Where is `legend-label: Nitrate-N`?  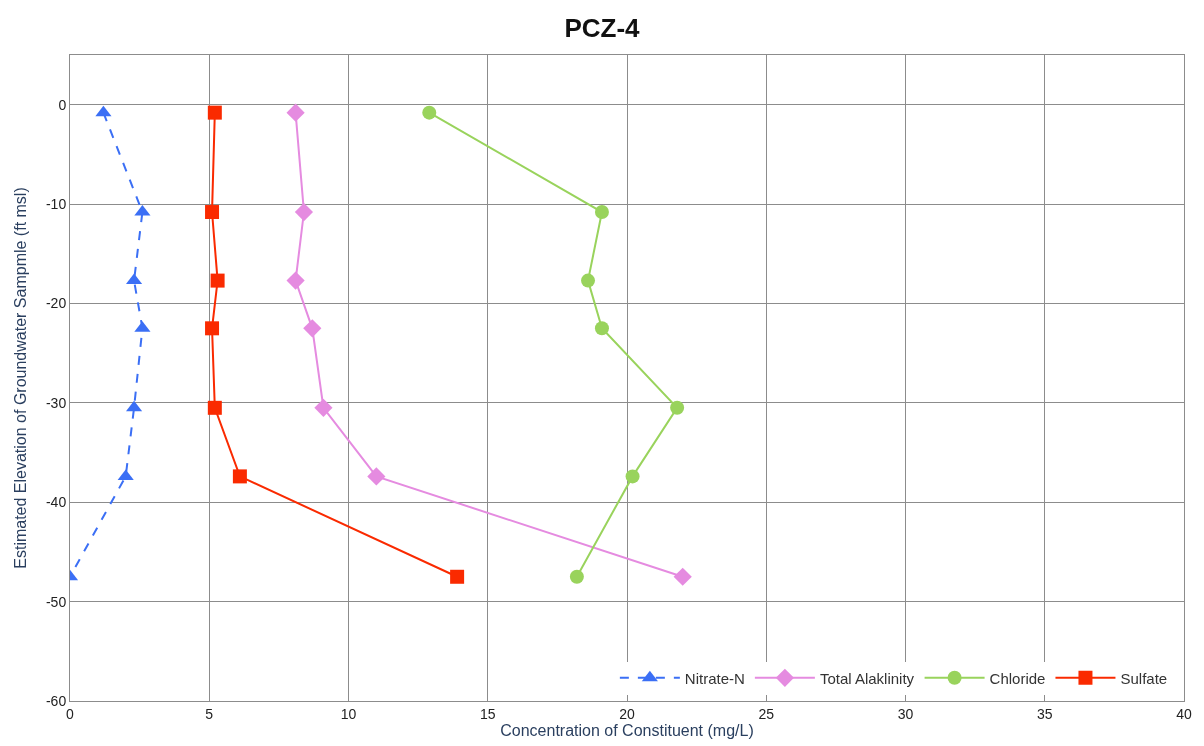 legend-label: Nitrate-N is located at coordinates (714, 678).